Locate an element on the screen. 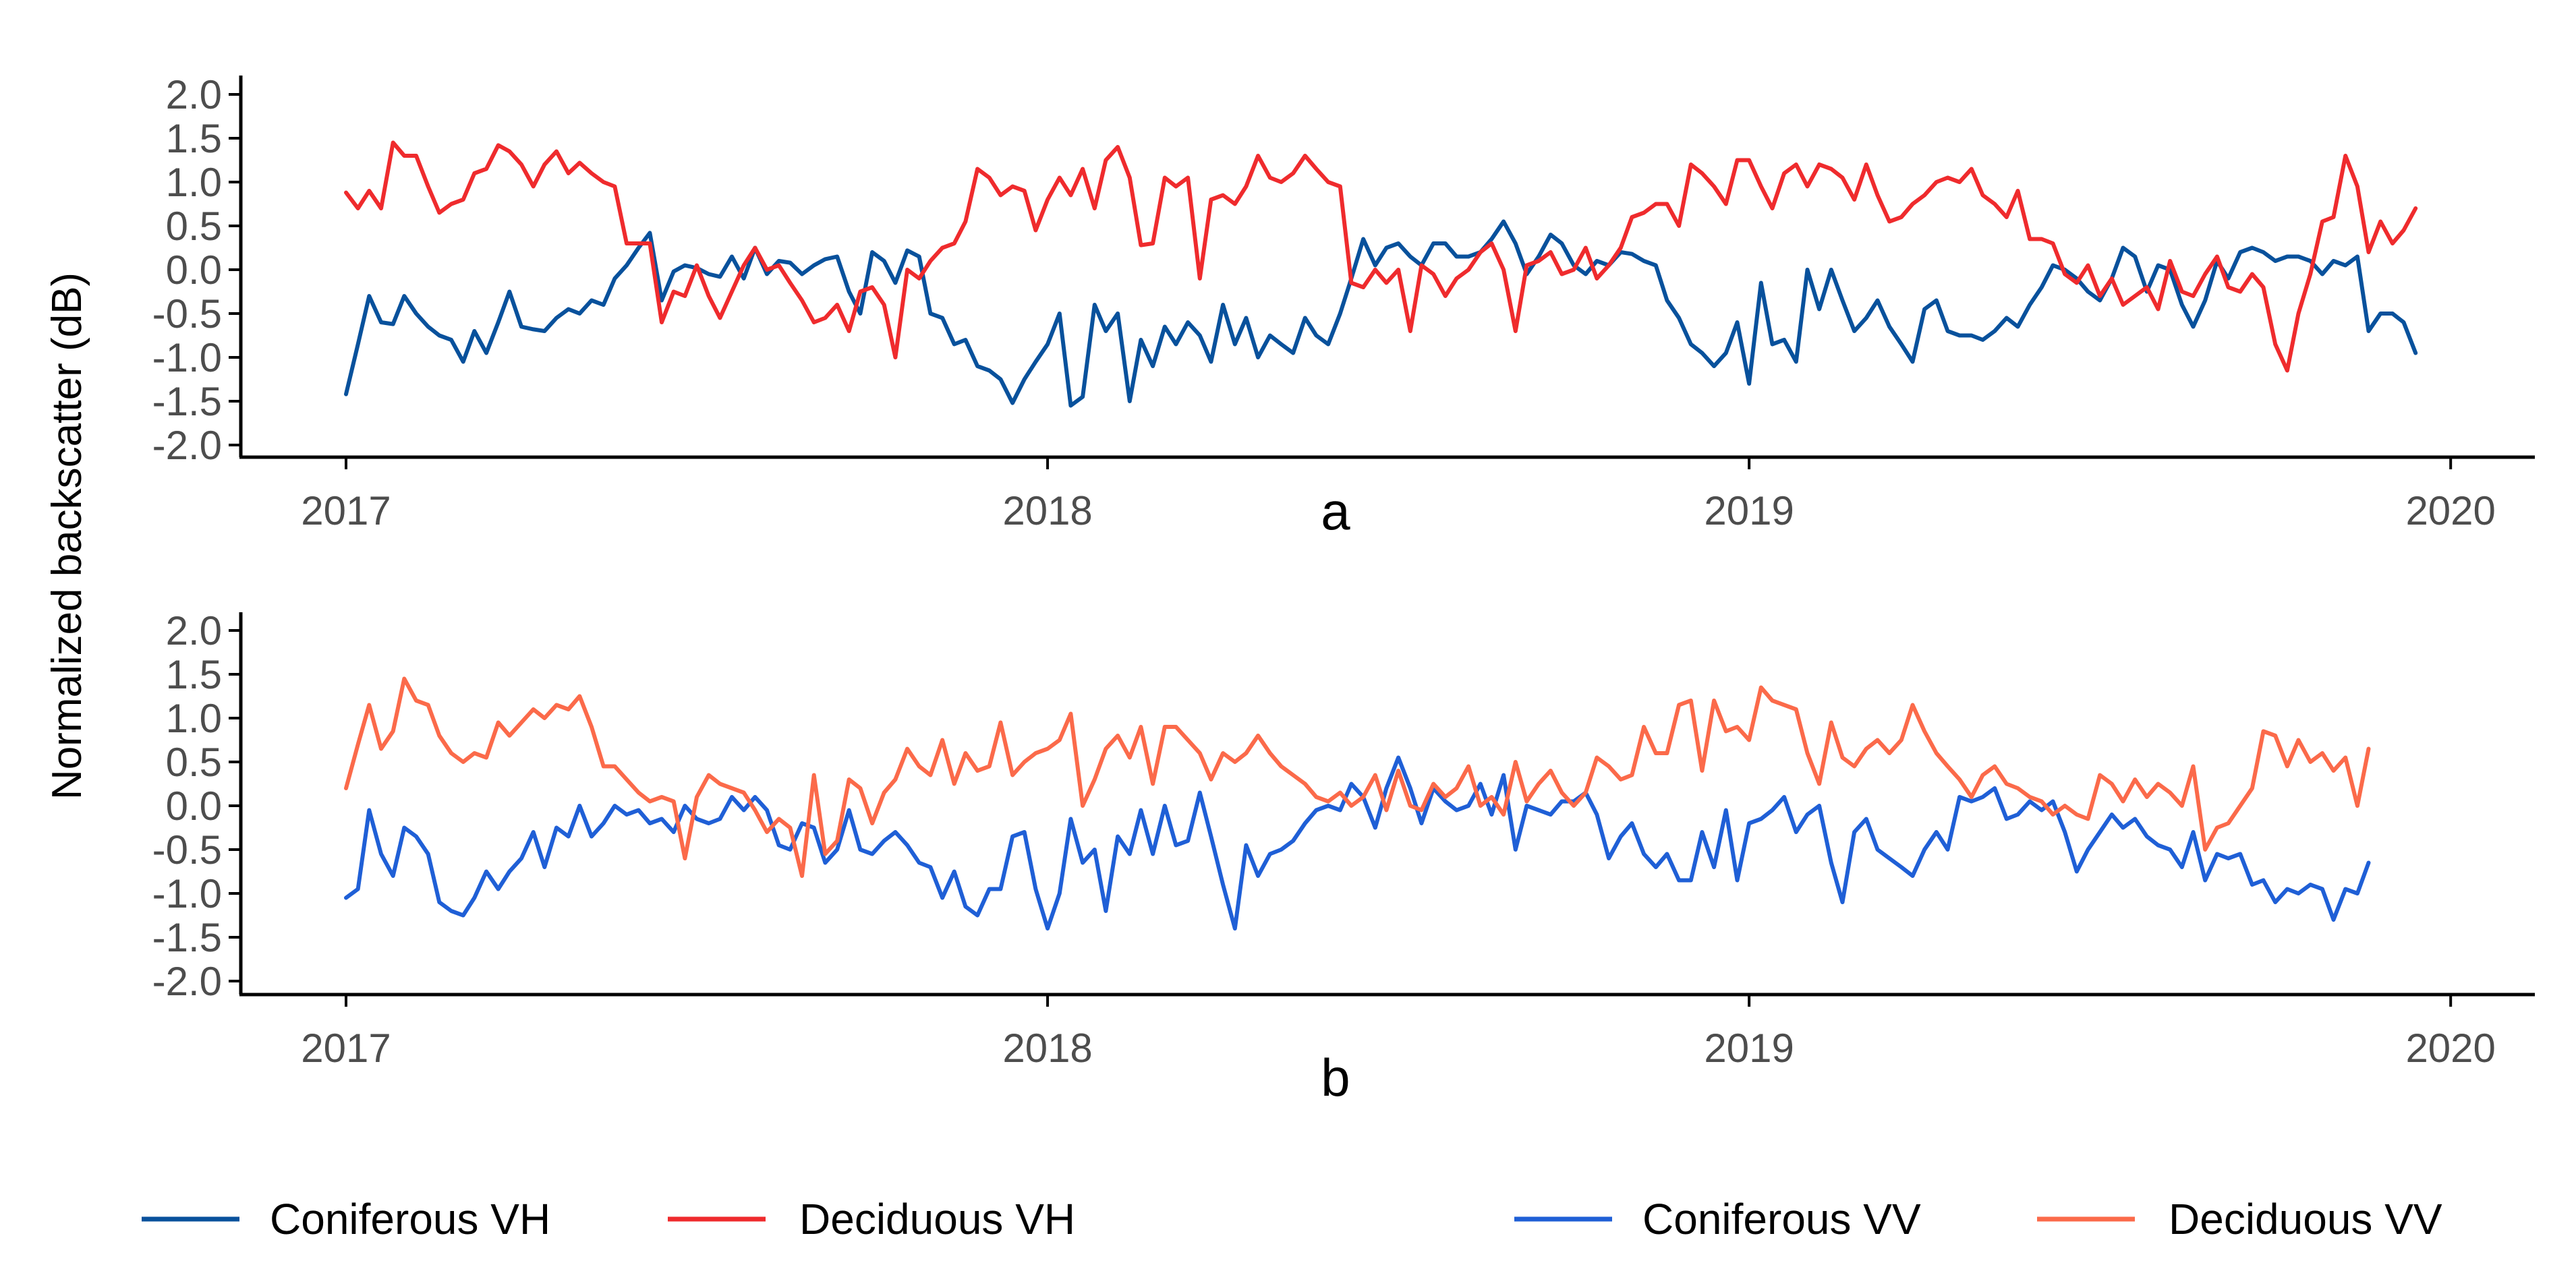  panel-b-label: b is located at coordinates (1335, 1077).